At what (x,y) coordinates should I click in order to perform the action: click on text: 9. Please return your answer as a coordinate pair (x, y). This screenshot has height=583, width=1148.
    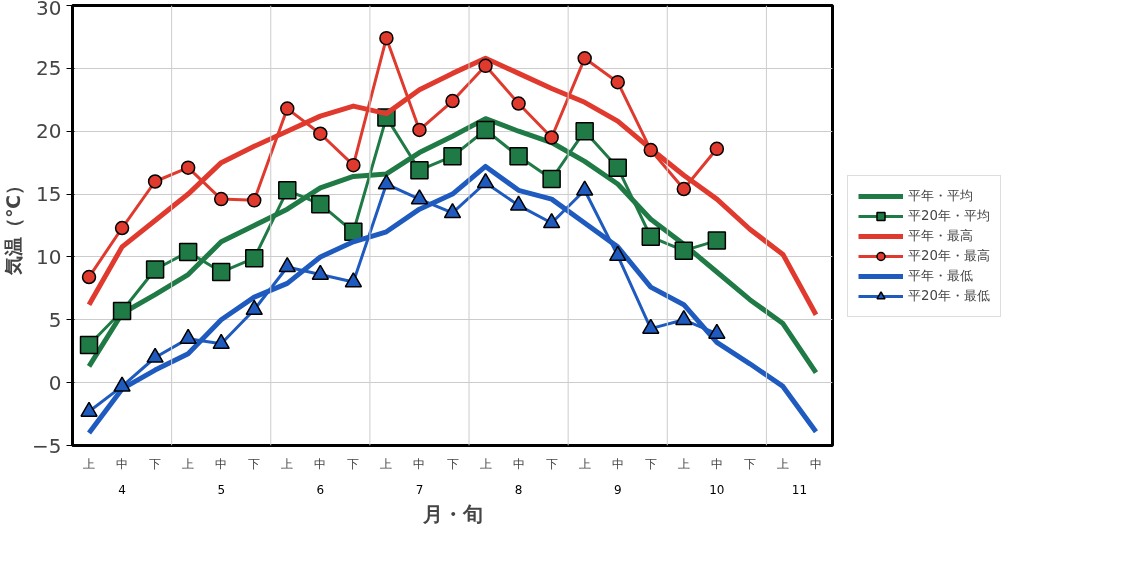
    Looking at the image, I should click on (617, 489).